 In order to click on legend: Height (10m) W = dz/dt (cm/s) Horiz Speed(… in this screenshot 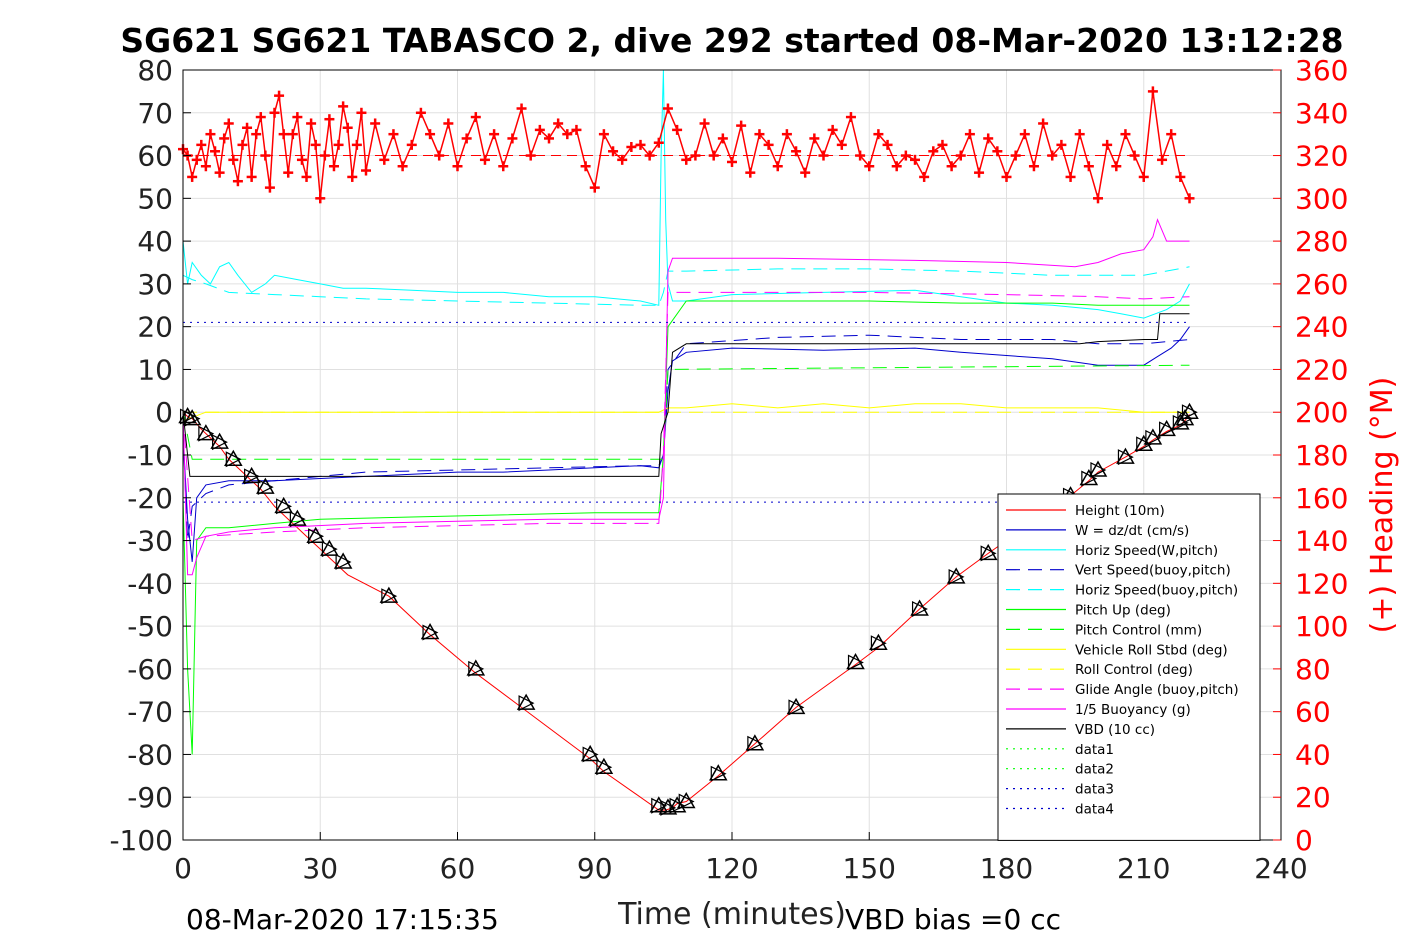, I will do `click(1129, 667)`.